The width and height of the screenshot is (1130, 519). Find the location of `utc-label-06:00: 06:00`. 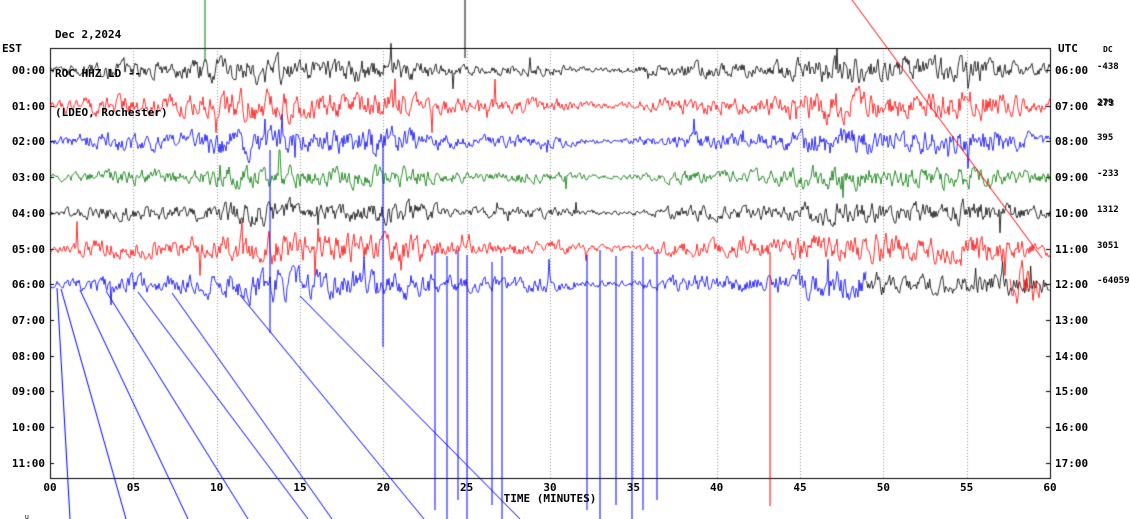

utc-label-06:00: 06:00 is located at coordinates (1072, 70).